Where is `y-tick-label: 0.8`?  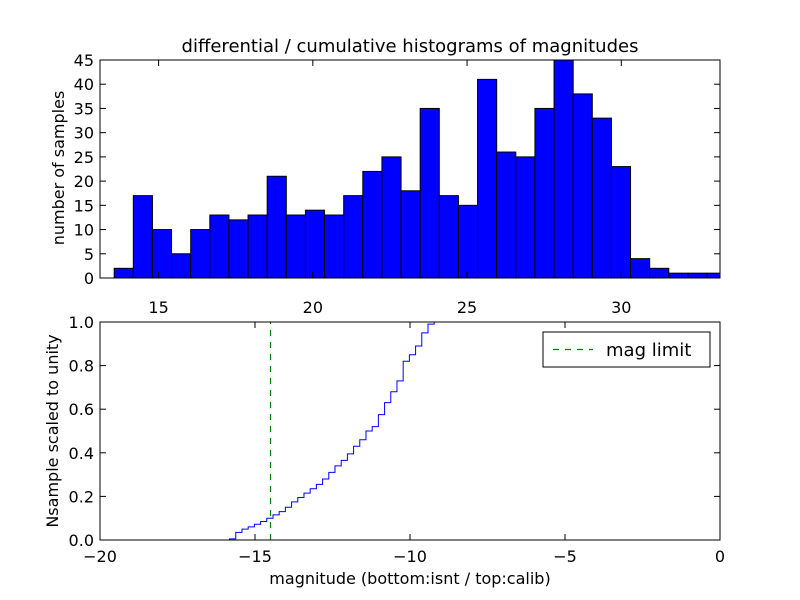 y-tick-label: 0.8 is located at coordinates (81, 366).